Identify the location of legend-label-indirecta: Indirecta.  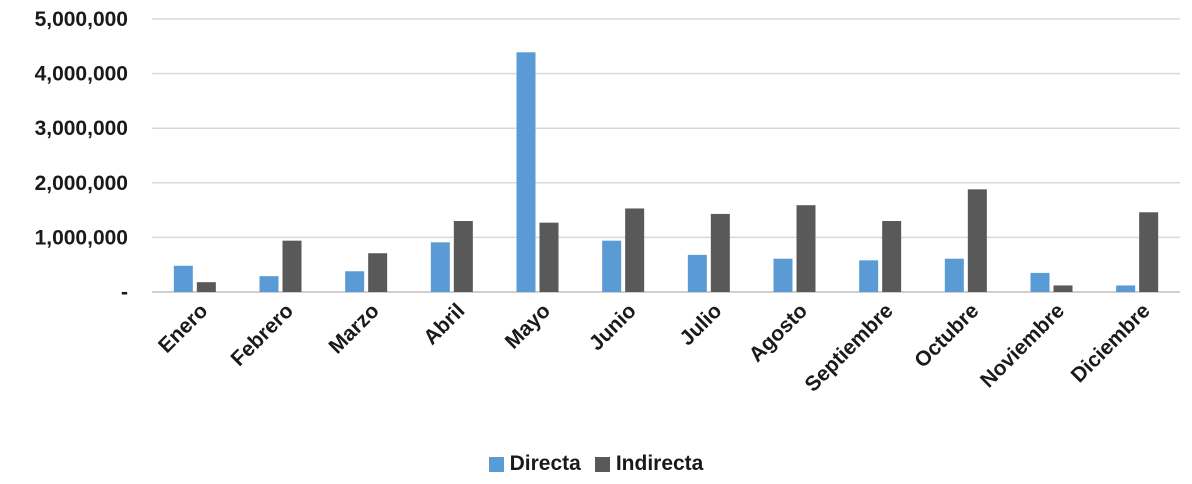
(659, 463).